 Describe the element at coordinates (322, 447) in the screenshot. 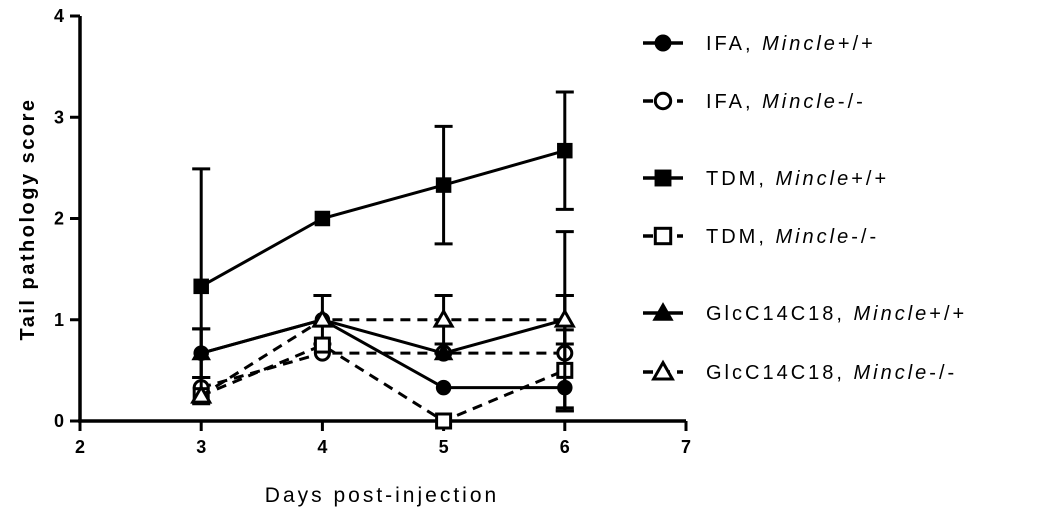

I see `x-tick-label: 4` at that location.